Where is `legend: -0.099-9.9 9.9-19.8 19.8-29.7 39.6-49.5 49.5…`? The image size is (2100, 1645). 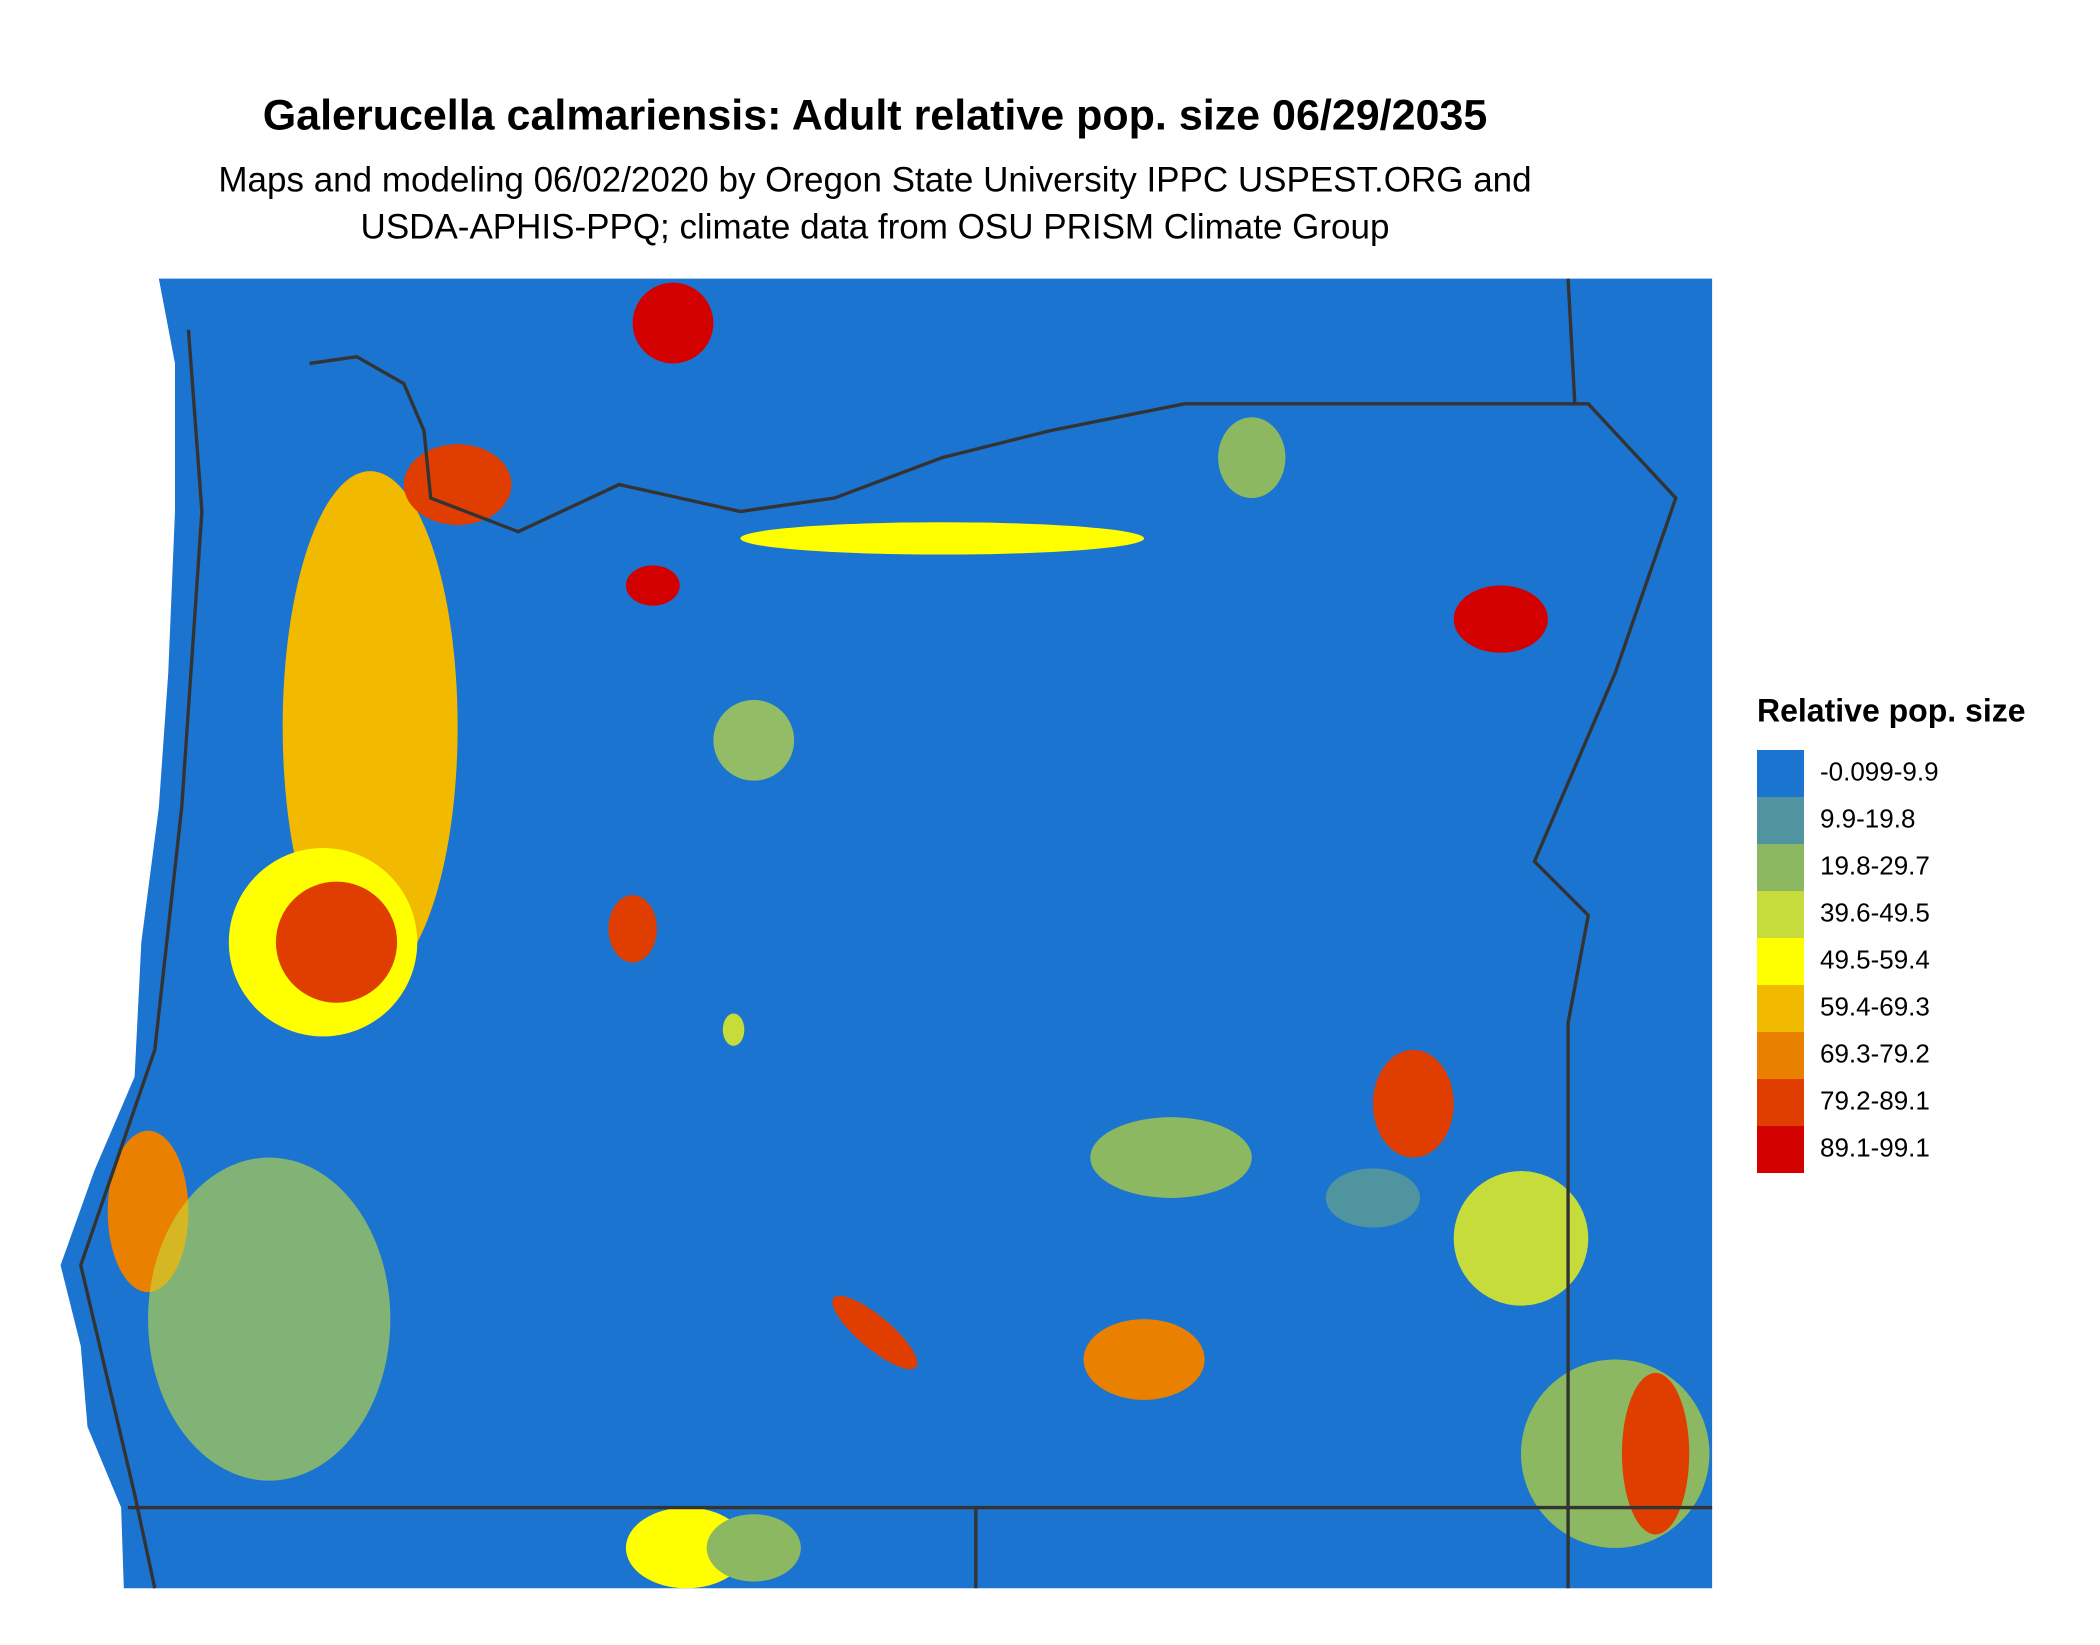 legend: -0.099-9.9 9.9-19.8 19.8-29.7 39.6-49.5 49.5… is located at coordinates (1848, 961).